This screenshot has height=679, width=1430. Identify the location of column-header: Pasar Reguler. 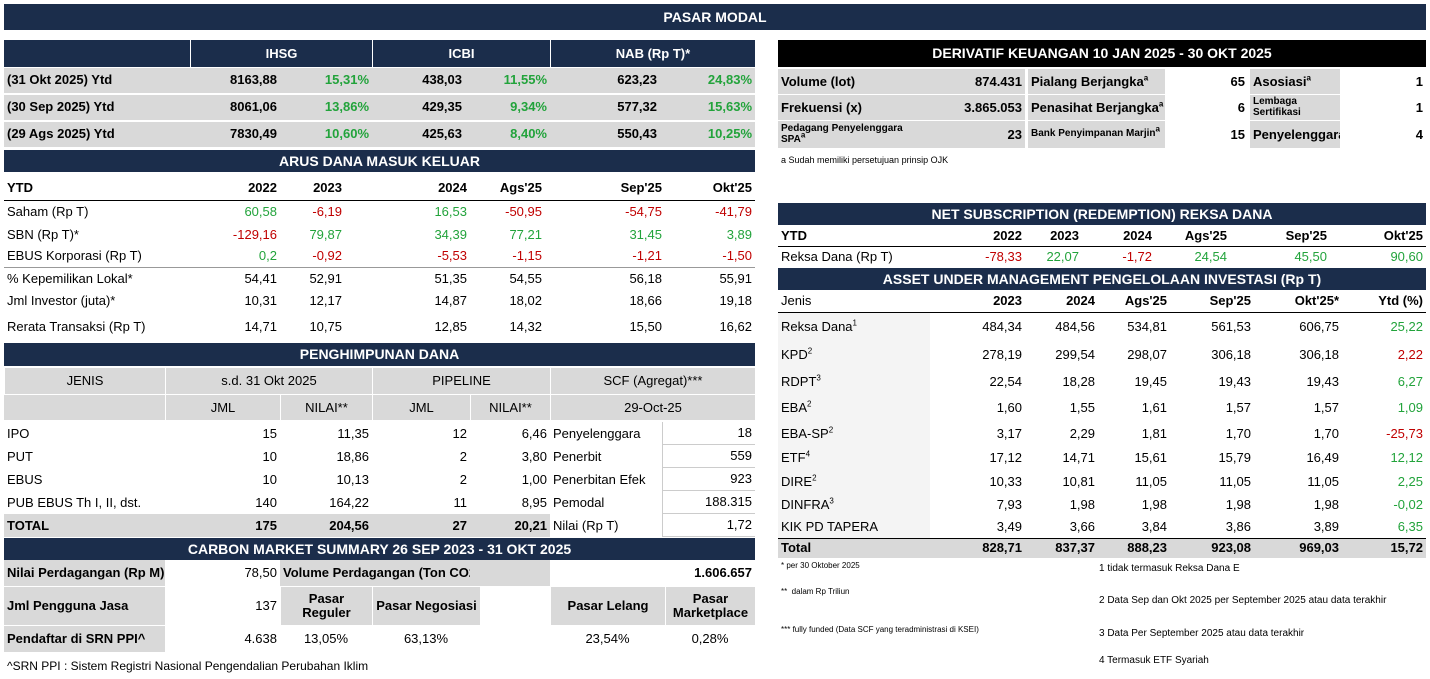
(326, 605).